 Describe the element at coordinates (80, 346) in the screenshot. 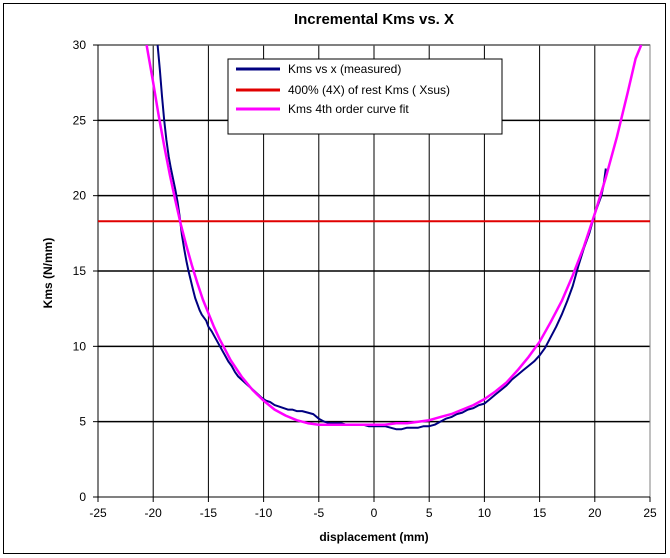

I see `y-tick-label-2: 10` at that location.